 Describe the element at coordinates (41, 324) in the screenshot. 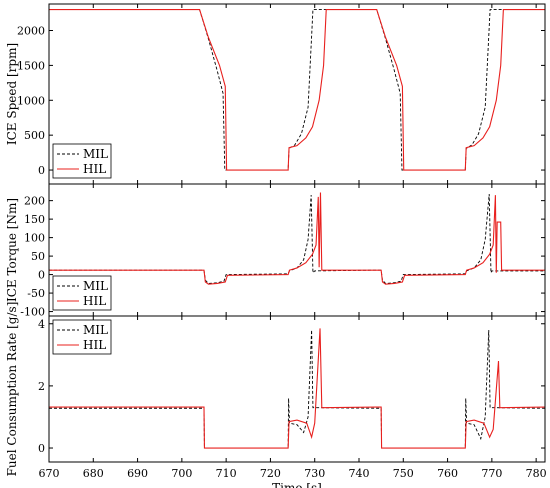

I see `y-tick-label: 4` at that location.